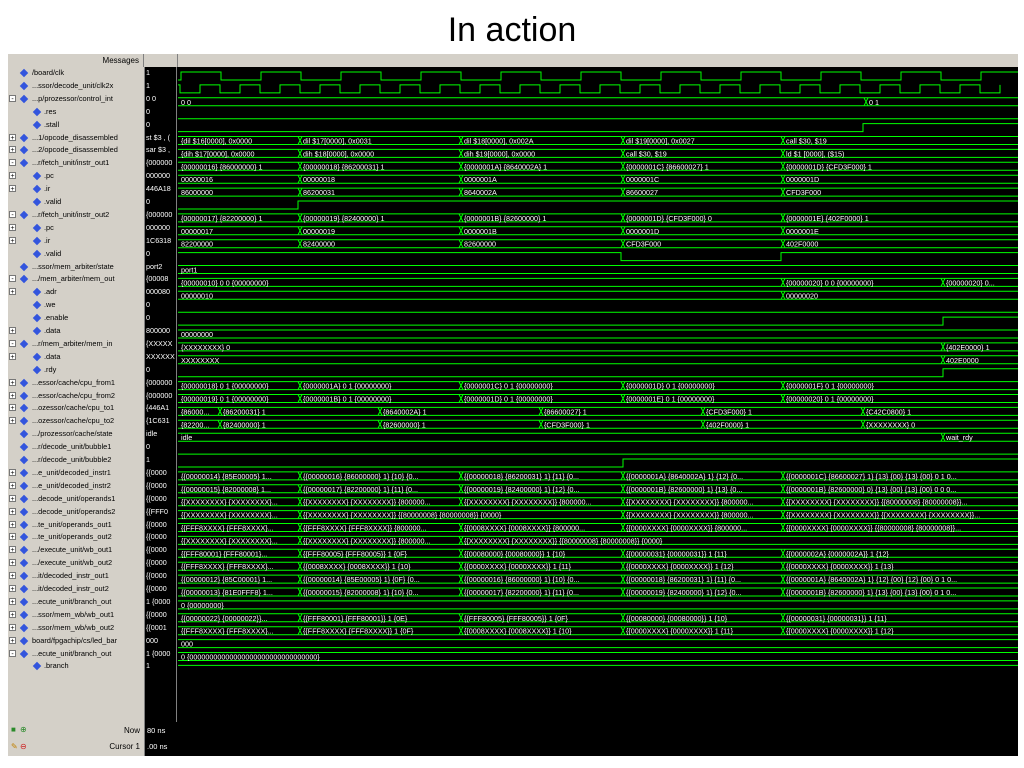  I want to click on bus-value: {0000001E} {402F0000} 1, so click(827, 218).